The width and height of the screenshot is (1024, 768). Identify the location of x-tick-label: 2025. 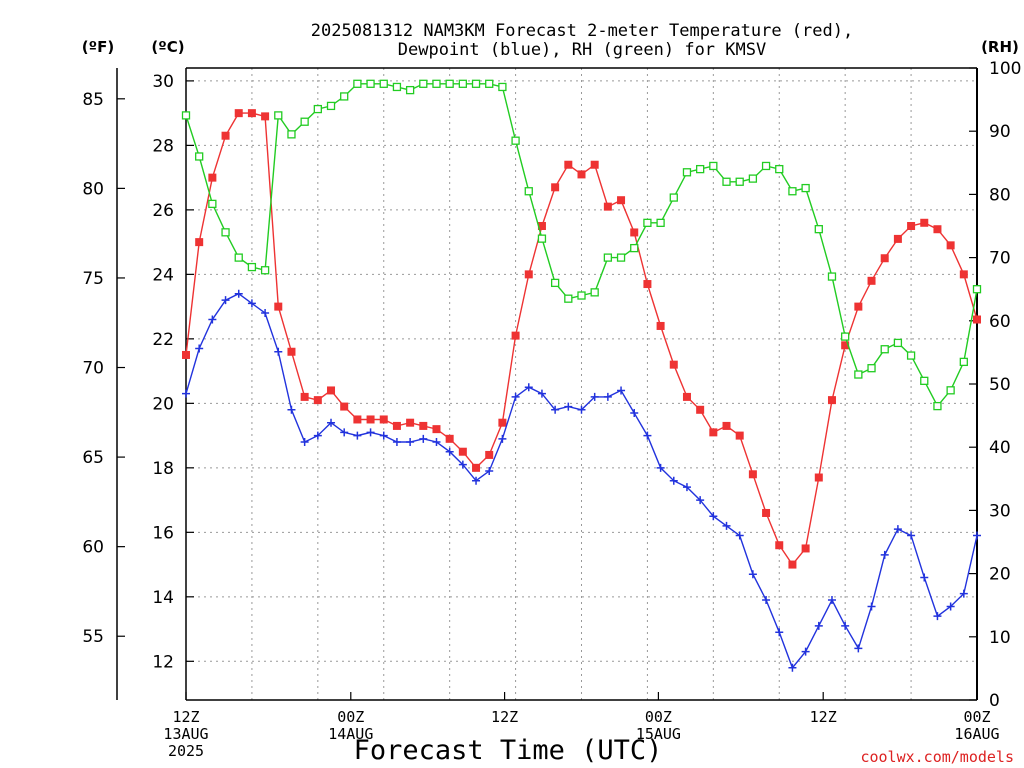
(186, 751).